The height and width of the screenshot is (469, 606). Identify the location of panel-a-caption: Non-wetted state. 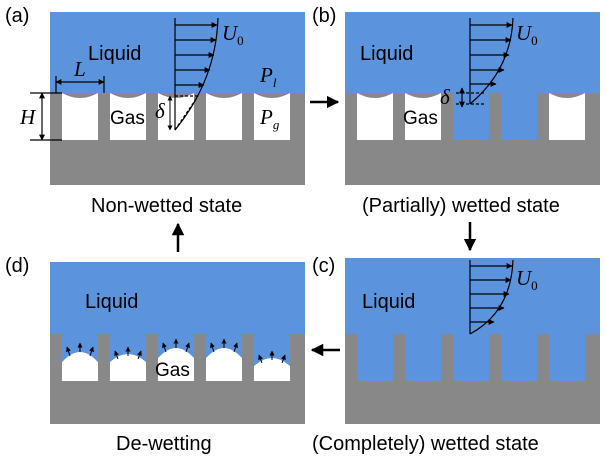
(166, 206).